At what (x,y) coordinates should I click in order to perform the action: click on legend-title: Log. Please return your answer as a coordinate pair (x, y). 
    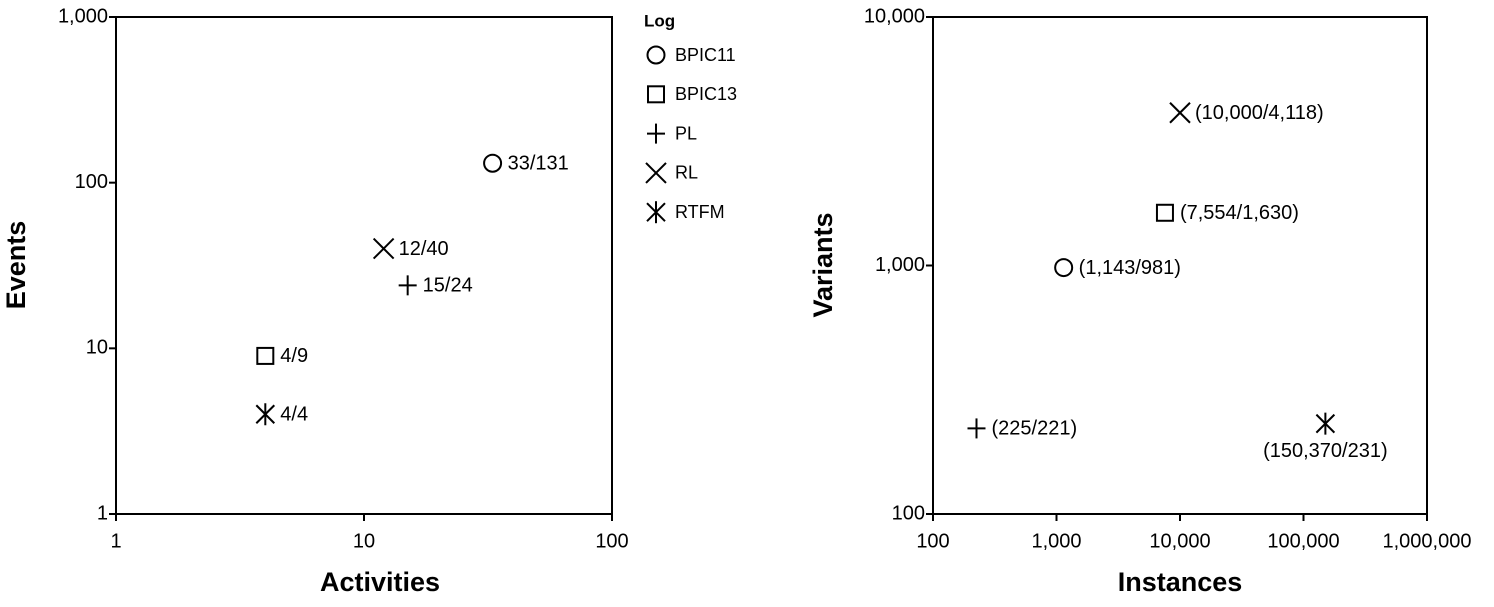
    Looking at the image, I should click on (659, 20).